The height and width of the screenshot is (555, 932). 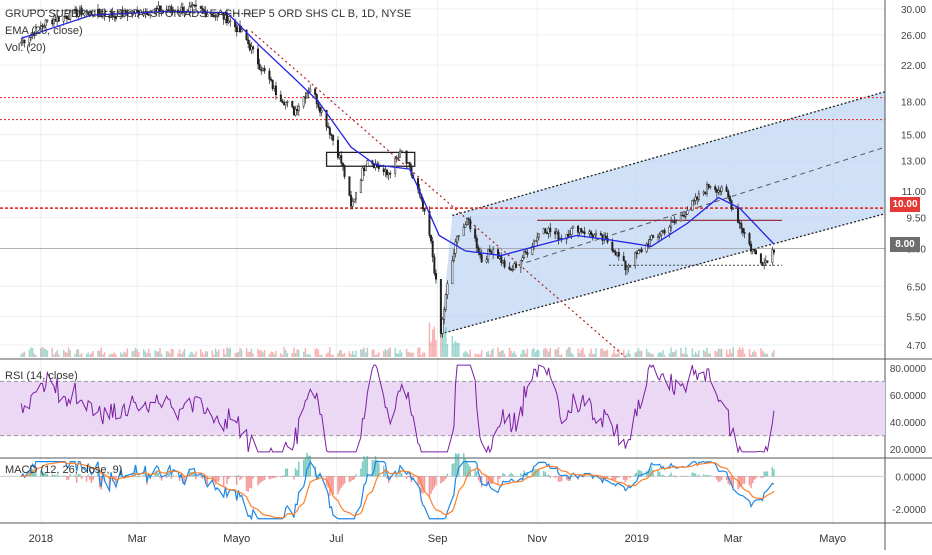 What do you see at coordinates (913, 103) in the screenshot?
I see `price-tick-label: 18.00` at bounding box center [913, 103].